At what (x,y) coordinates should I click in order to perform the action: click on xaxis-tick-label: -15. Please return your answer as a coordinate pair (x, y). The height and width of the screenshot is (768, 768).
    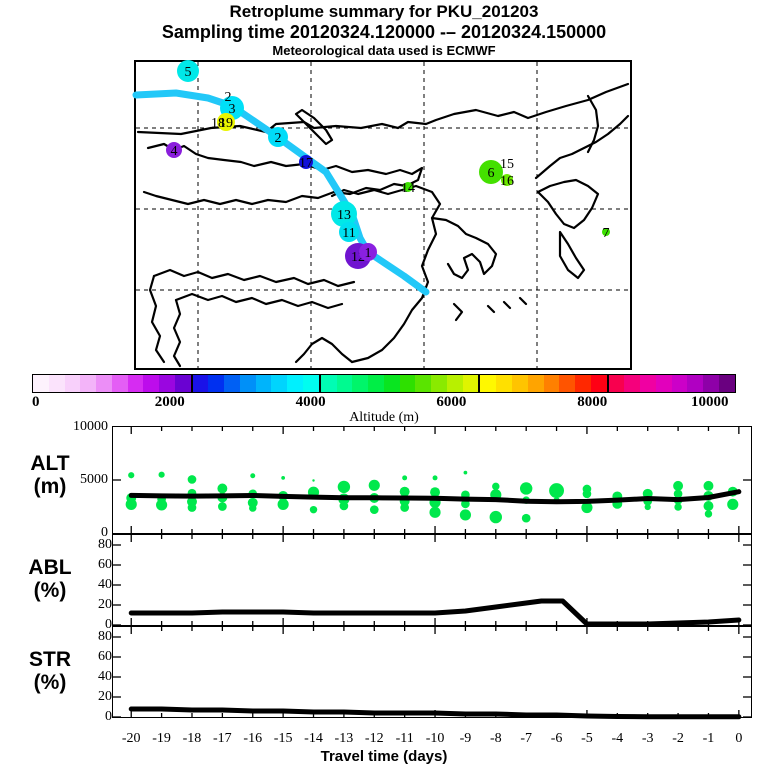
    Looking at the image, I should click on (283, 738).